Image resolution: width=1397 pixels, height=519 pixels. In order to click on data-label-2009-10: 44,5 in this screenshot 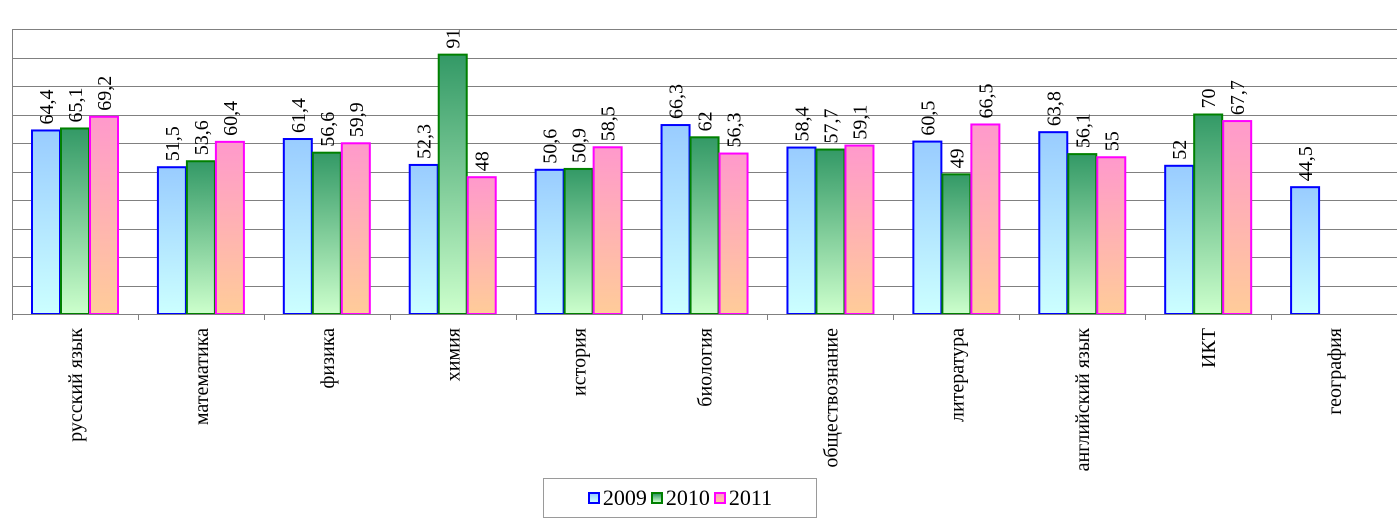, I will do `click(1306, 163)`.